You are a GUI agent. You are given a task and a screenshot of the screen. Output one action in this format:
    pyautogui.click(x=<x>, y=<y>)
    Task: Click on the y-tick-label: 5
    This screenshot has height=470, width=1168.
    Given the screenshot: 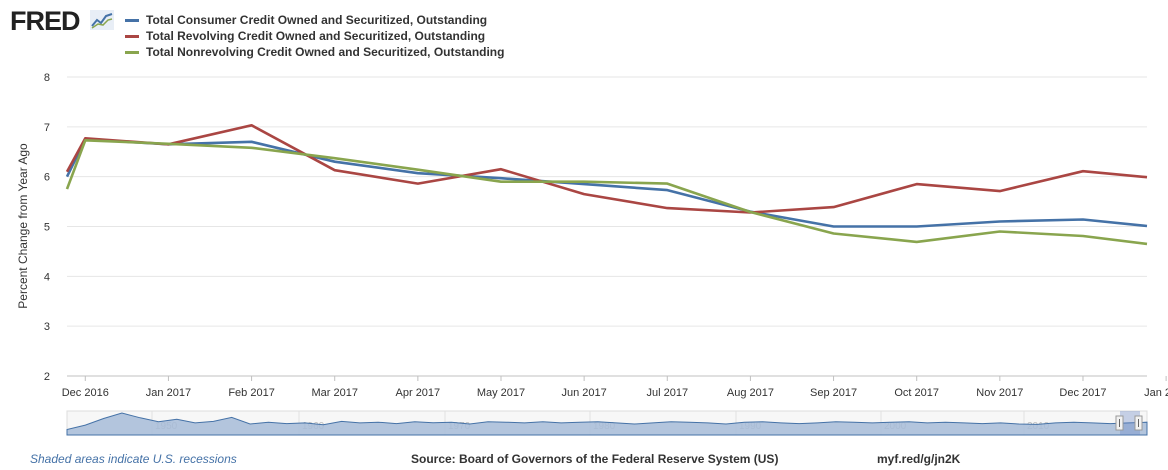 What is the action you would take?
    pyautogui.click(x=47, y=228)
    